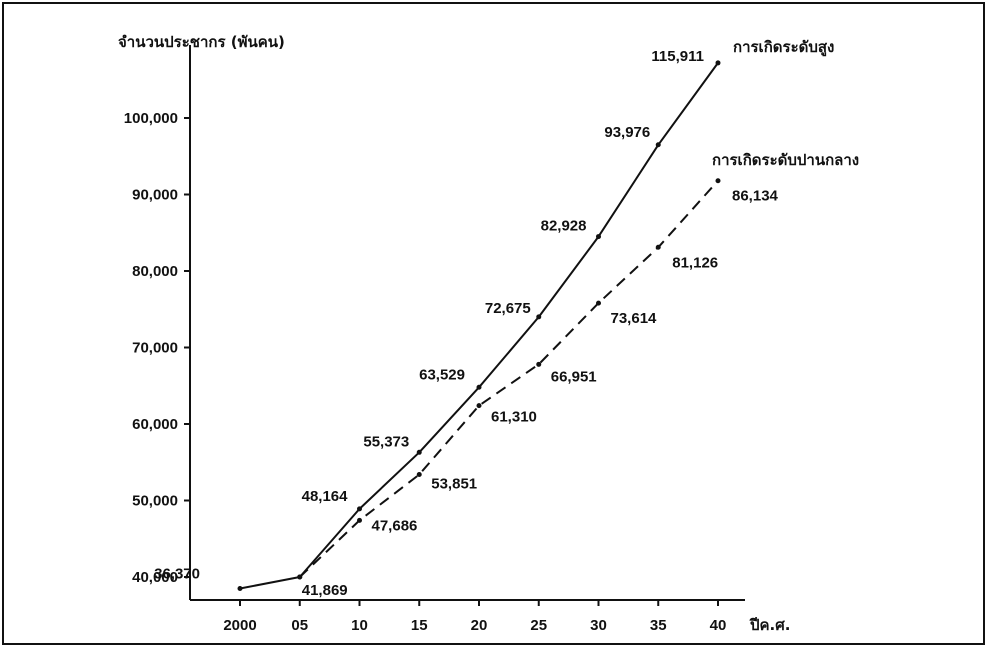 The image size is (989, 649). I want to click on data-label: 61,310, so click(514, 417).